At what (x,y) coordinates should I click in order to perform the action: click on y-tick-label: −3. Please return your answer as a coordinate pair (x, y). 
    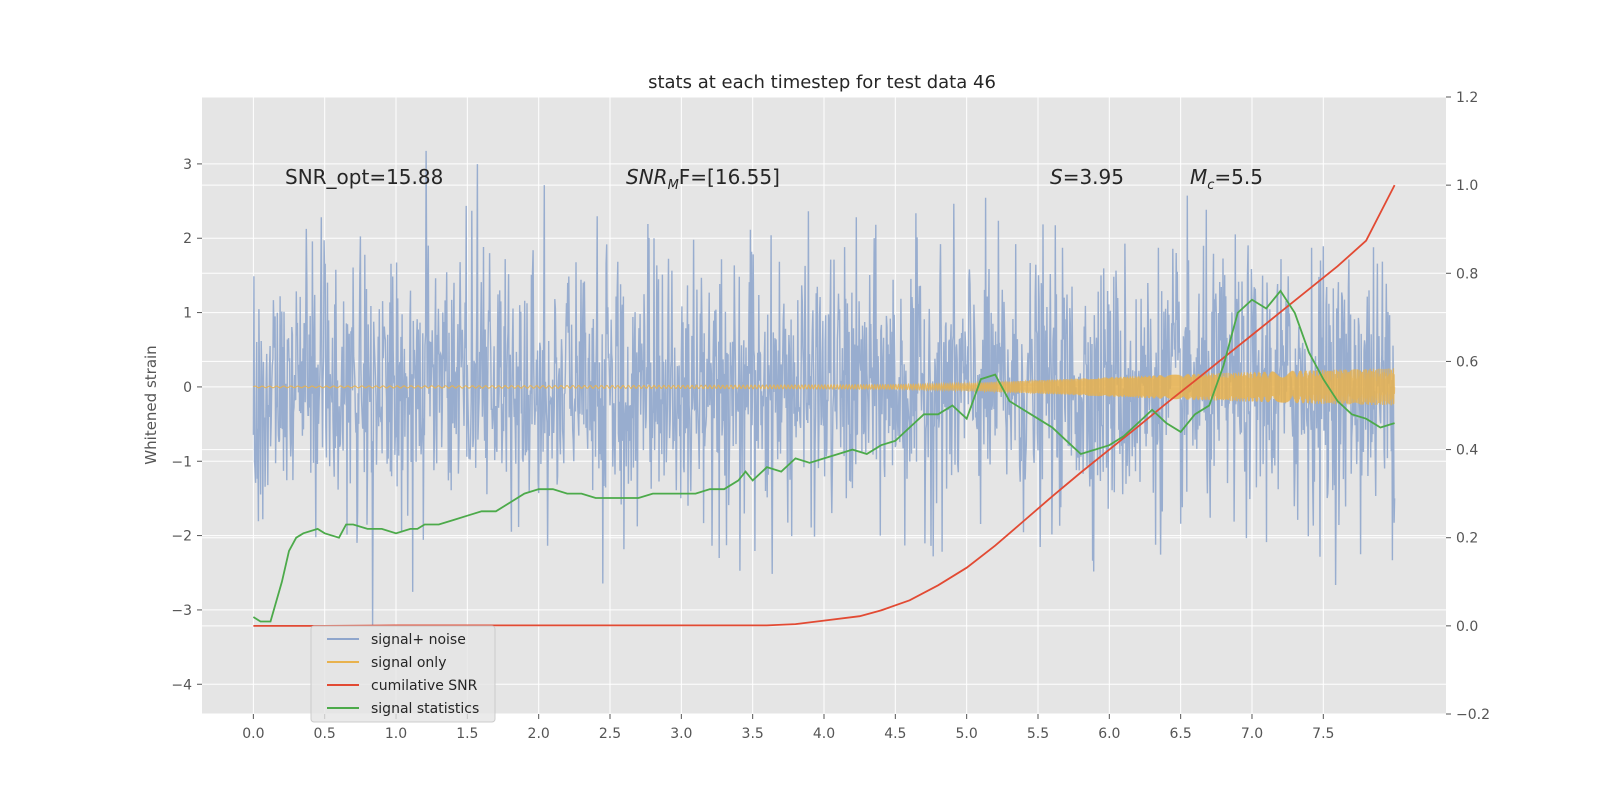
    Looking at the image, I should click on (181, 611).